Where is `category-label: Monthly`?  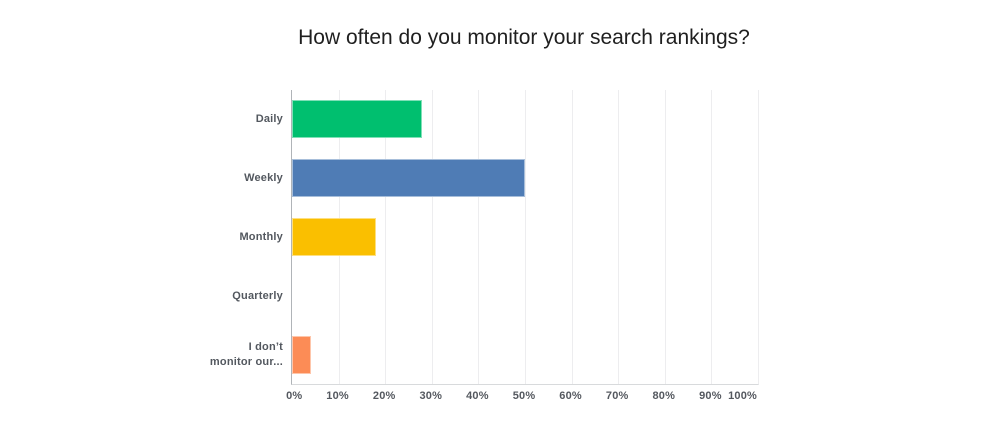 category-label: Monthly is located at coordinates (146, 237).